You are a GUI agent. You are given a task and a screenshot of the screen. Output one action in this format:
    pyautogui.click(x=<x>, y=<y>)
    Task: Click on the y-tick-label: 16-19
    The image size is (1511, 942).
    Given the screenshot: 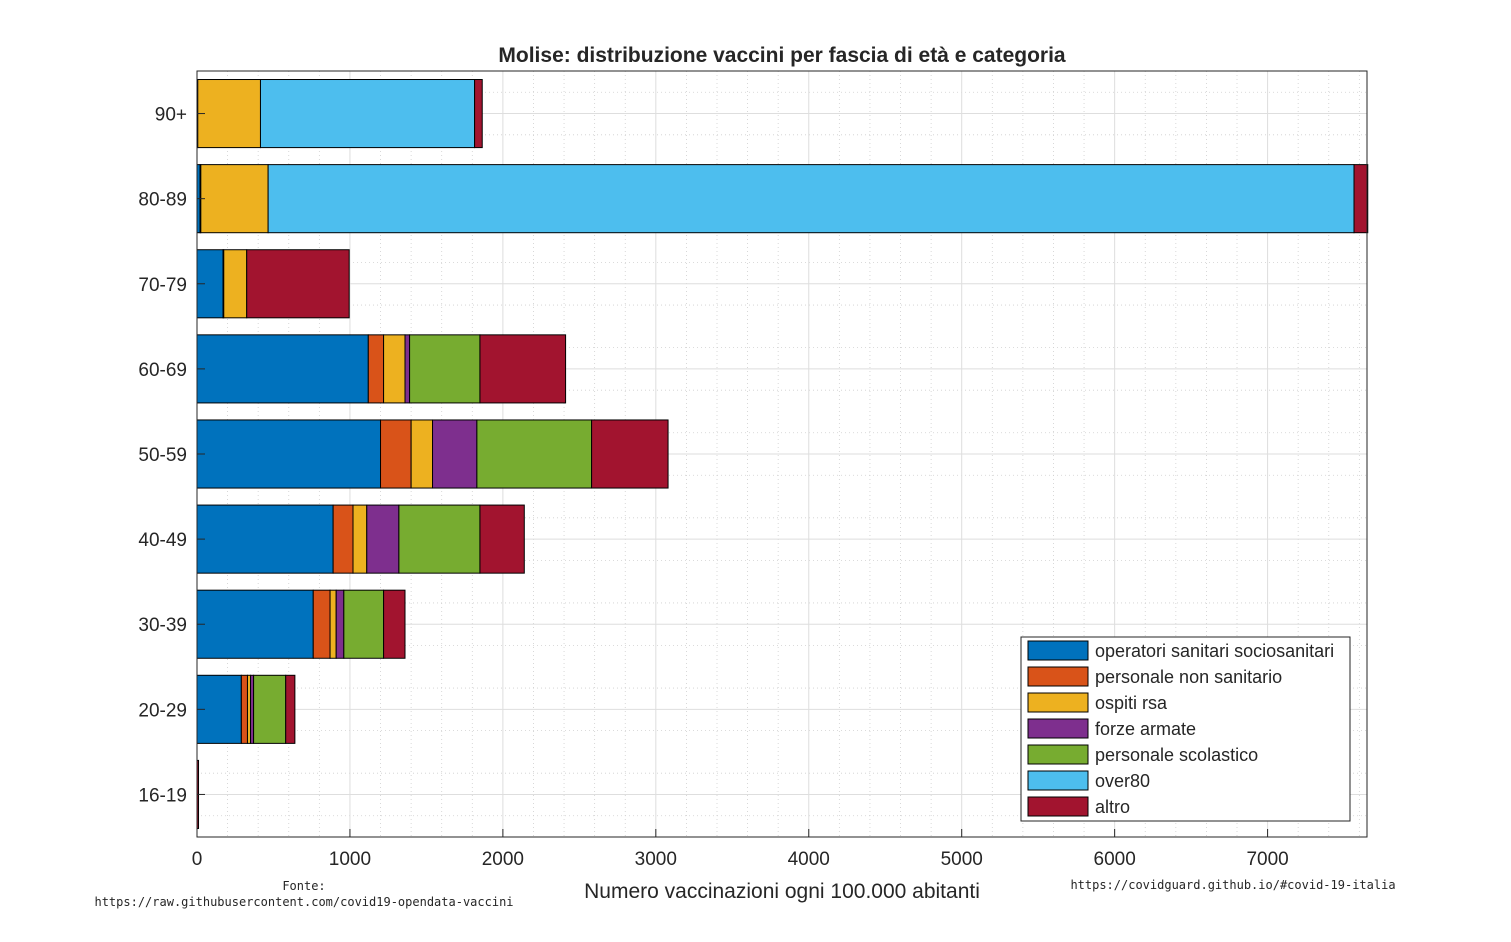 What is the action you would take?
    pyautogui.click(x=162, y=795)
    